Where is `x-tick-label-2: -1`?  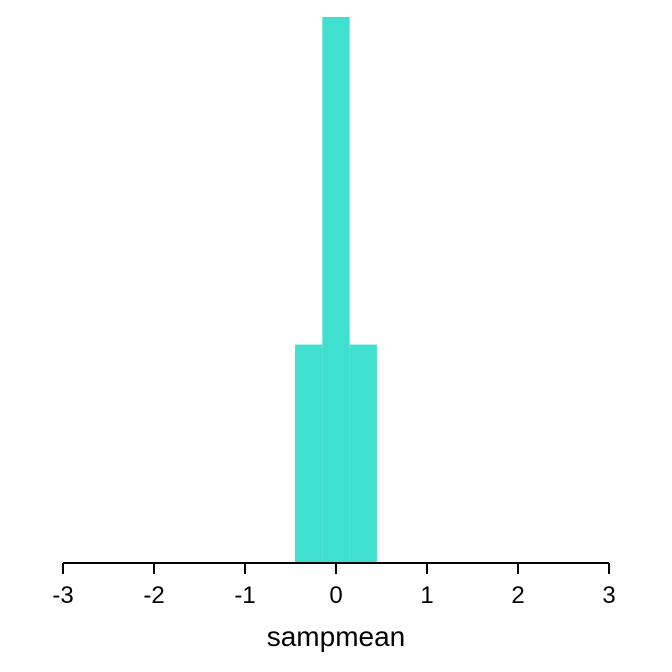
x-tick-label-2: -1 is located at coordinates (244, 595).